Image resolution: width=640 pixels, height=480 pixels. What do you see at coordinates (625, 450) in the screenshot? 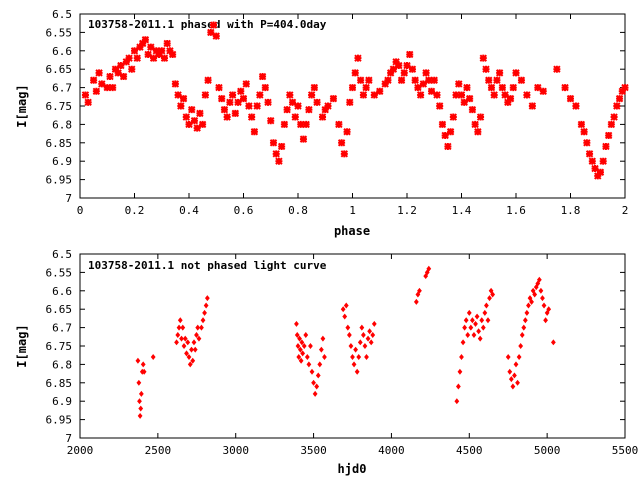
I see `x-tick-label: 5500` at bounding box center [625, 450].